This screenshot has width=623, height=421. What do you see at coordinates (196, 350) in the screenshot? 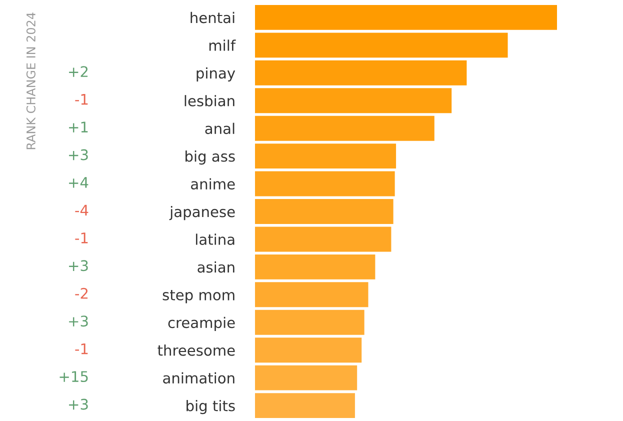
I see `y-tick-label: threesome` at bounding box center [196, 350].